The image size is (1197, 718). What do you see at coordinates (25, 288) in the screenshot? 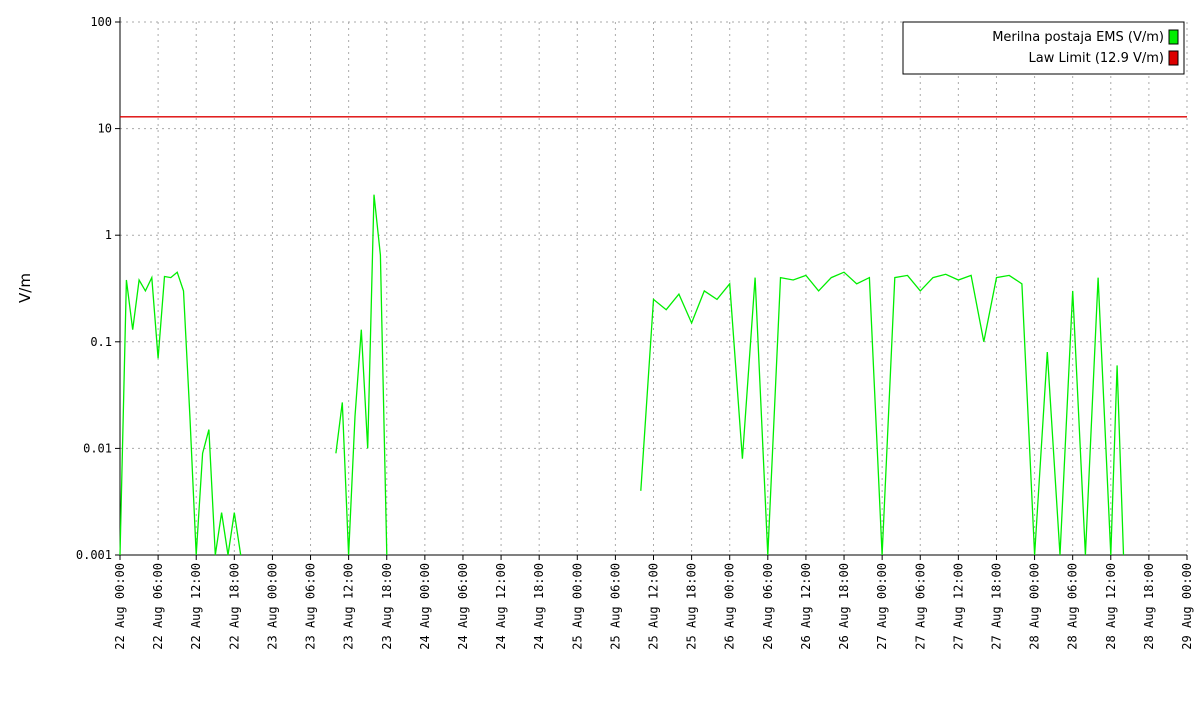
I see `y-axis-label: V/m` at bounding box center [25, 288].